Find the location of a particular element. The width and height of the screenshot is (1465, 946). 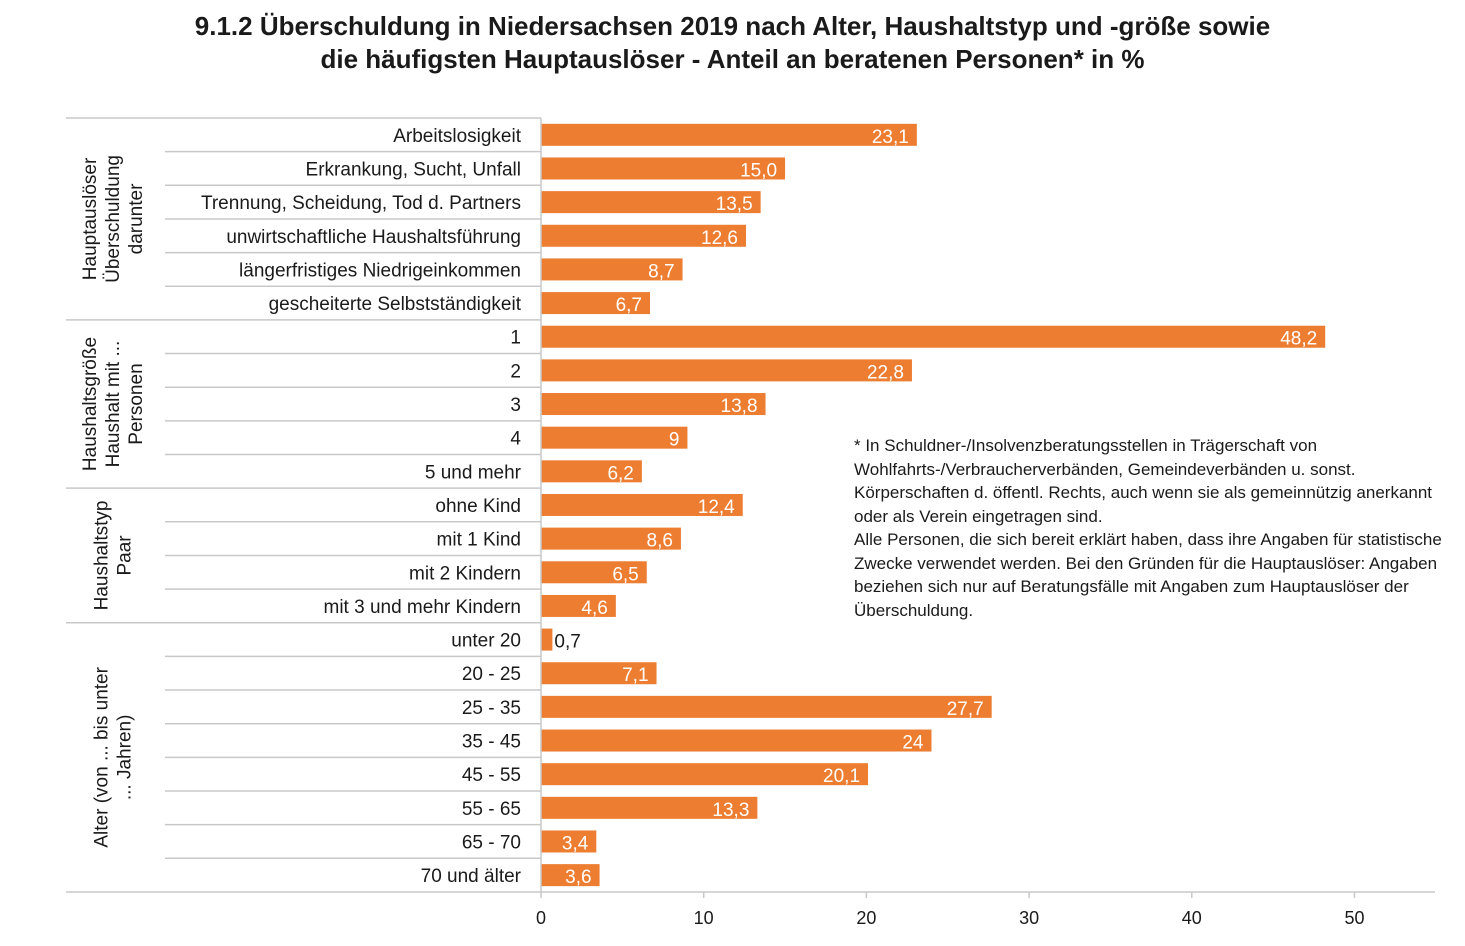

data-label: 13,8 is located at coordinates (739, 406).